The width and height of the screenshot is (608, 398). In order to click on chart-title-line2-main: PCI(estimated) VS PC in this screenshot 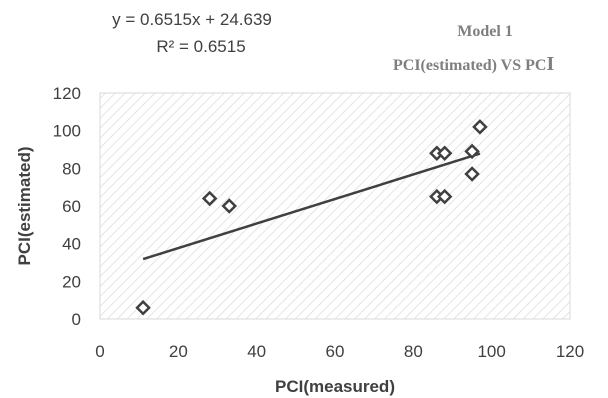, I will do `click(469, 65)`.